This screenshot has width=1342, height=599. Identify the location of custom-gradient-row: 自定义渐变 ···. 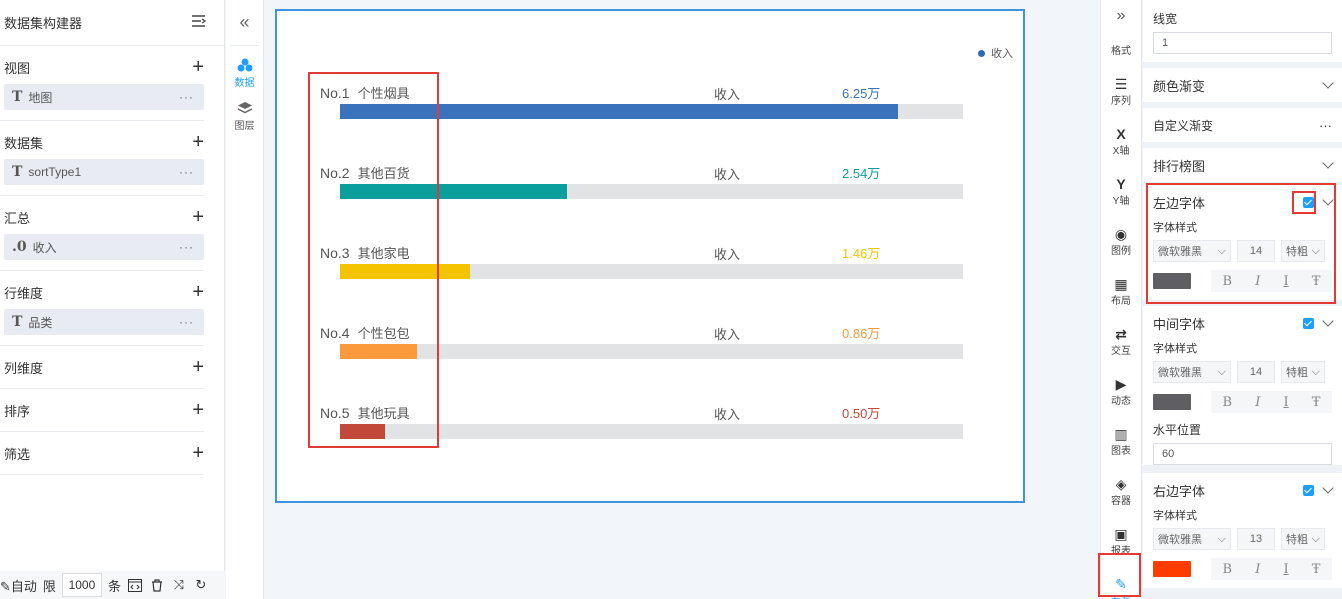
(1242, 125).